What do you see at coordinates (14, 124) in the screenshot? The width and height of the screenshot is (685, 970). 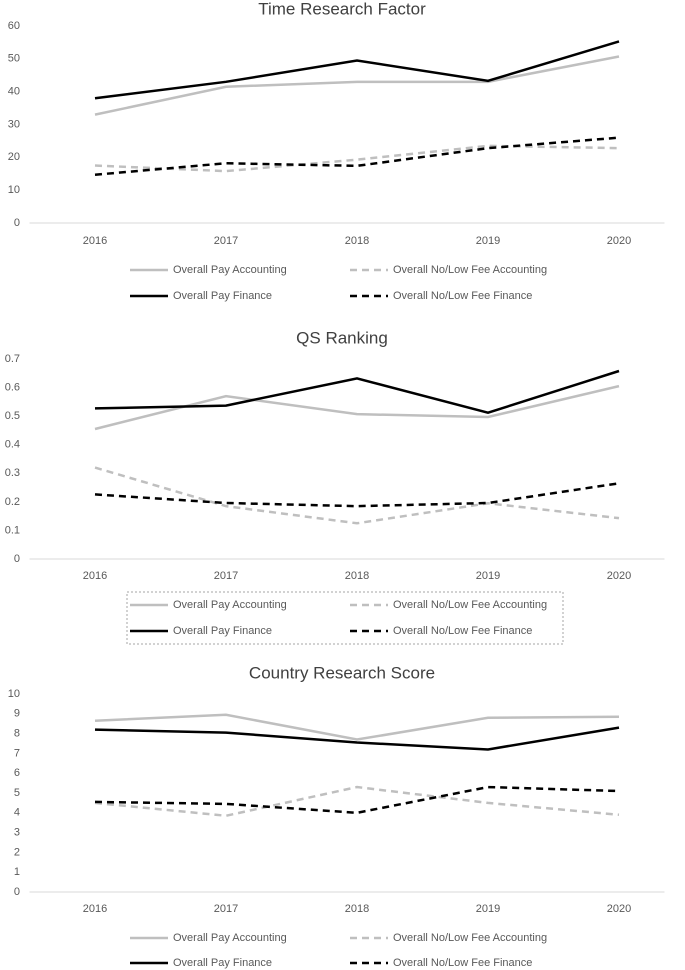 I see `y-tick-label: 30` at bounding box center [14, 124].